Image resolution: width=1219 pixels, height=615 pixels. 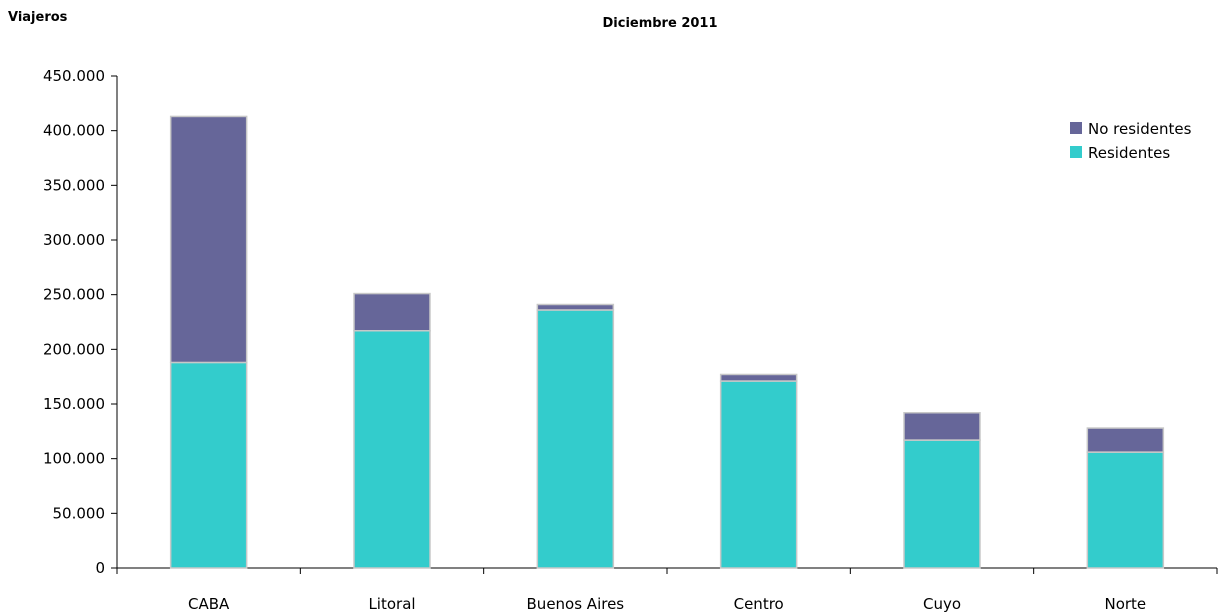 What do you see at coordinates (74, 131) in the screenshot?
I see `y-tick-label: 400.000` at bounding box center [74, 131].